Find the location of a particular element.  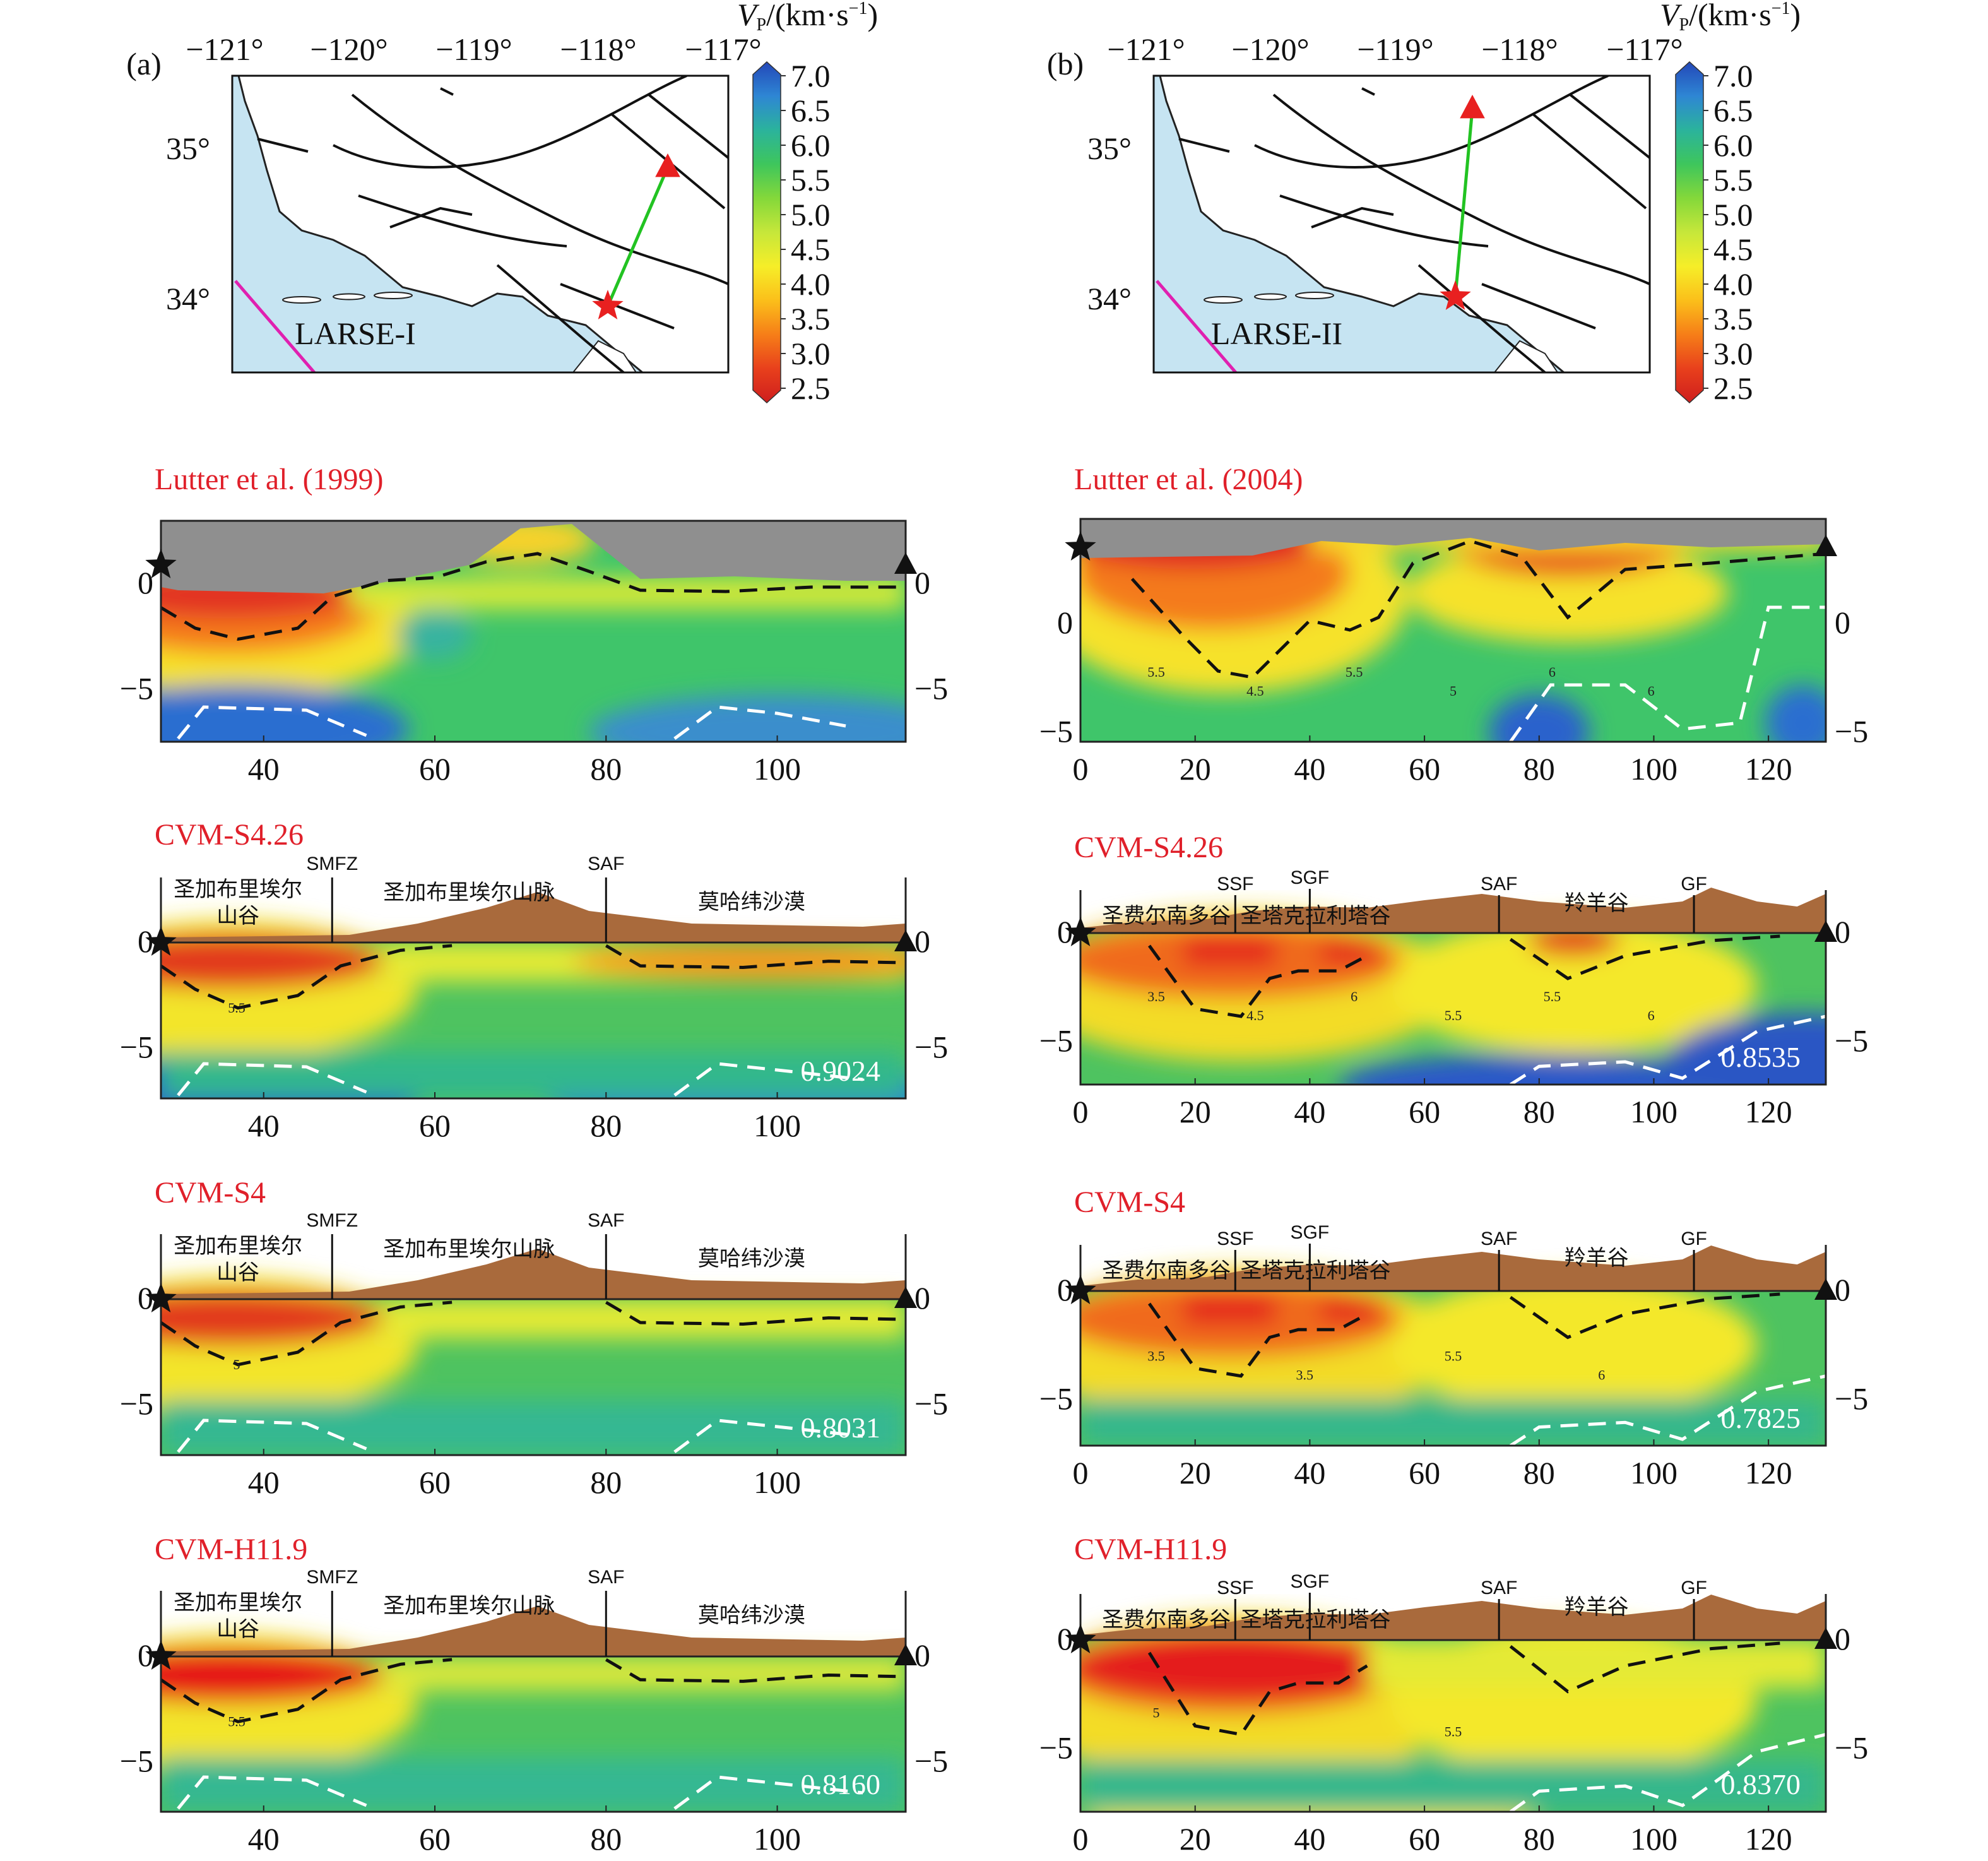

island is located at coordinates (1314, 295).